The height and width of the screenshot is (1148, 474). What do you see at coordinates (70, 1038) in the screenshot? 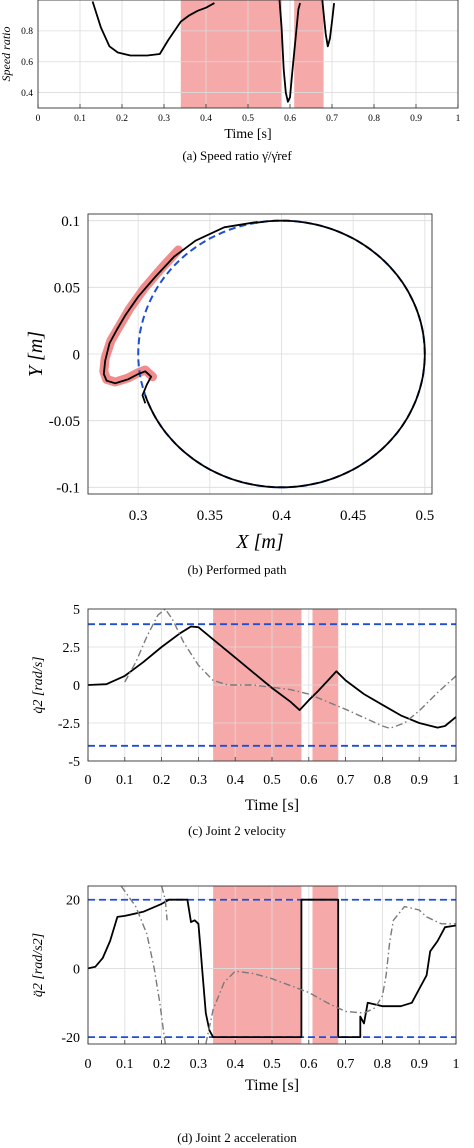
I see `y-tick-label: -20` at bounding box center [70, 1038].